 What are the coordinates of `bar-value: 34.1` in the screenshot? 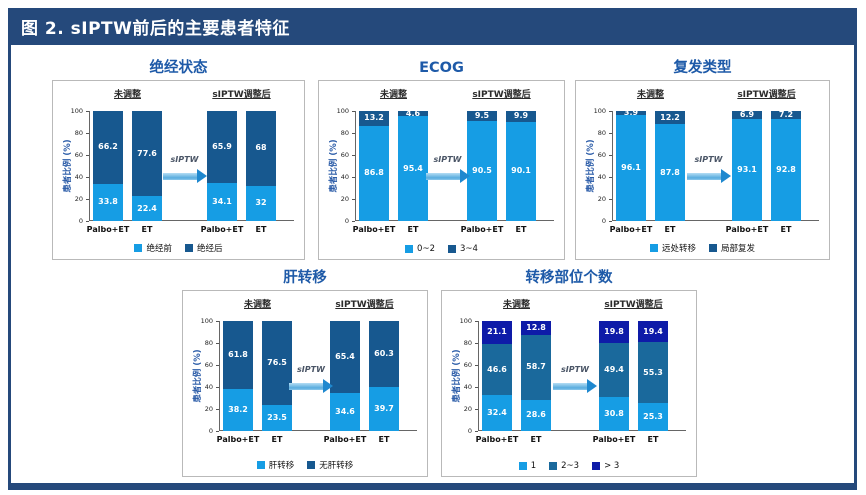 It's located at (222, 202).